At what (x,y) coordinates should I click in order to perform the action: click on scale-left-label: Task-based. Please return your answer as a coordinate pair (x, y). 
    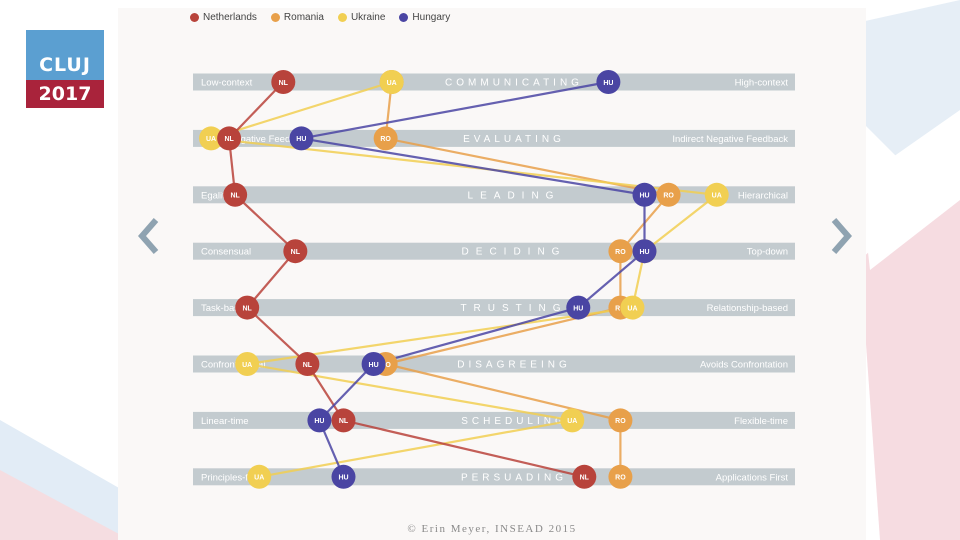
    Looking at the image, I should click on (225, 308).